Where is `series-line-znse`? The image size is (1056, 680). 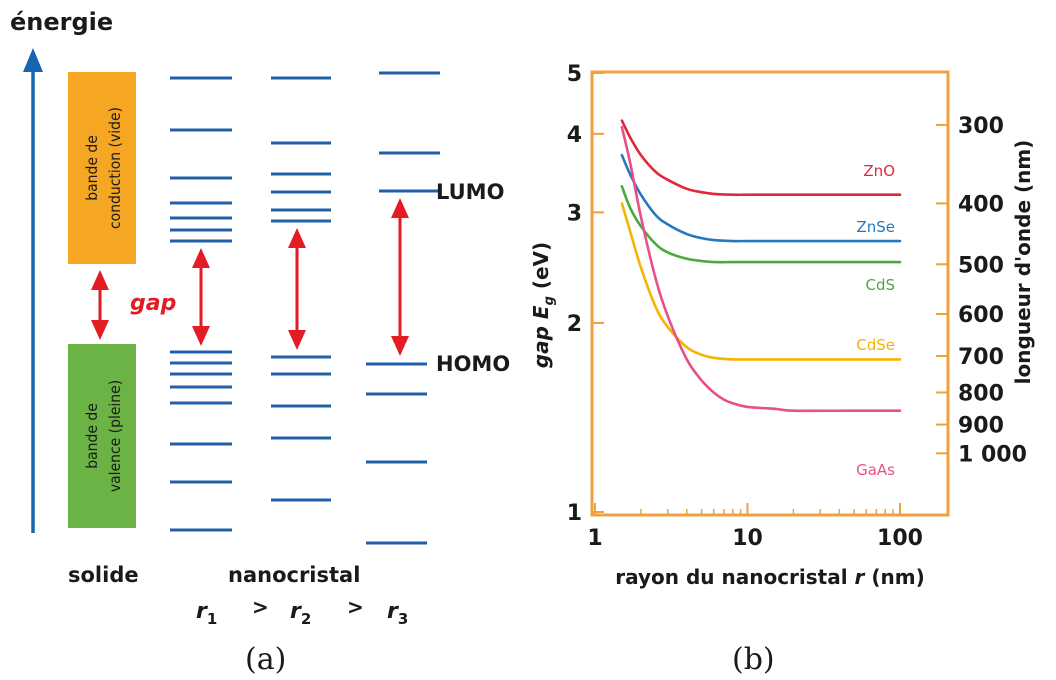
series-line-znse is located at coordinates (761, 198).